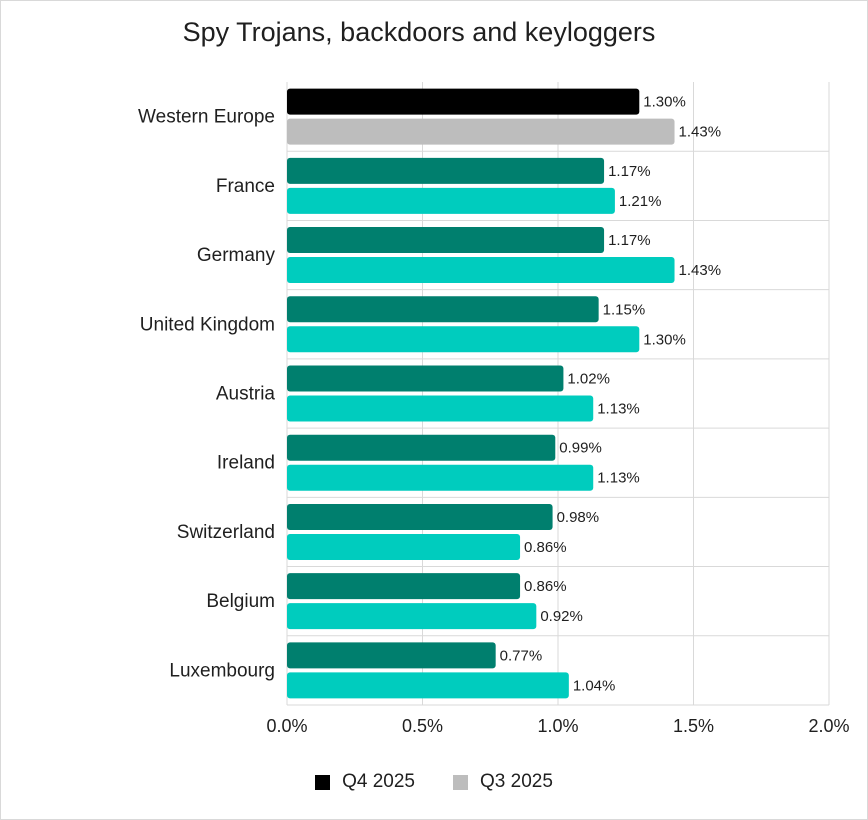 The width and height of the screenshot is (868, 820). What do you see at coordinates (222, 670) in the screenshot?
I see `category-label: Luxembourg` at bounding box center [222, 670].